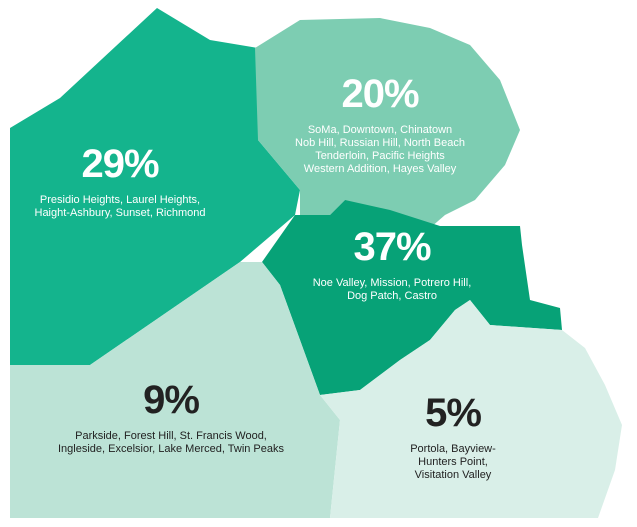 The image size is (637, 527). I want to click on region-neighborhoods: Portola, Bayview-, so click(453, 449).